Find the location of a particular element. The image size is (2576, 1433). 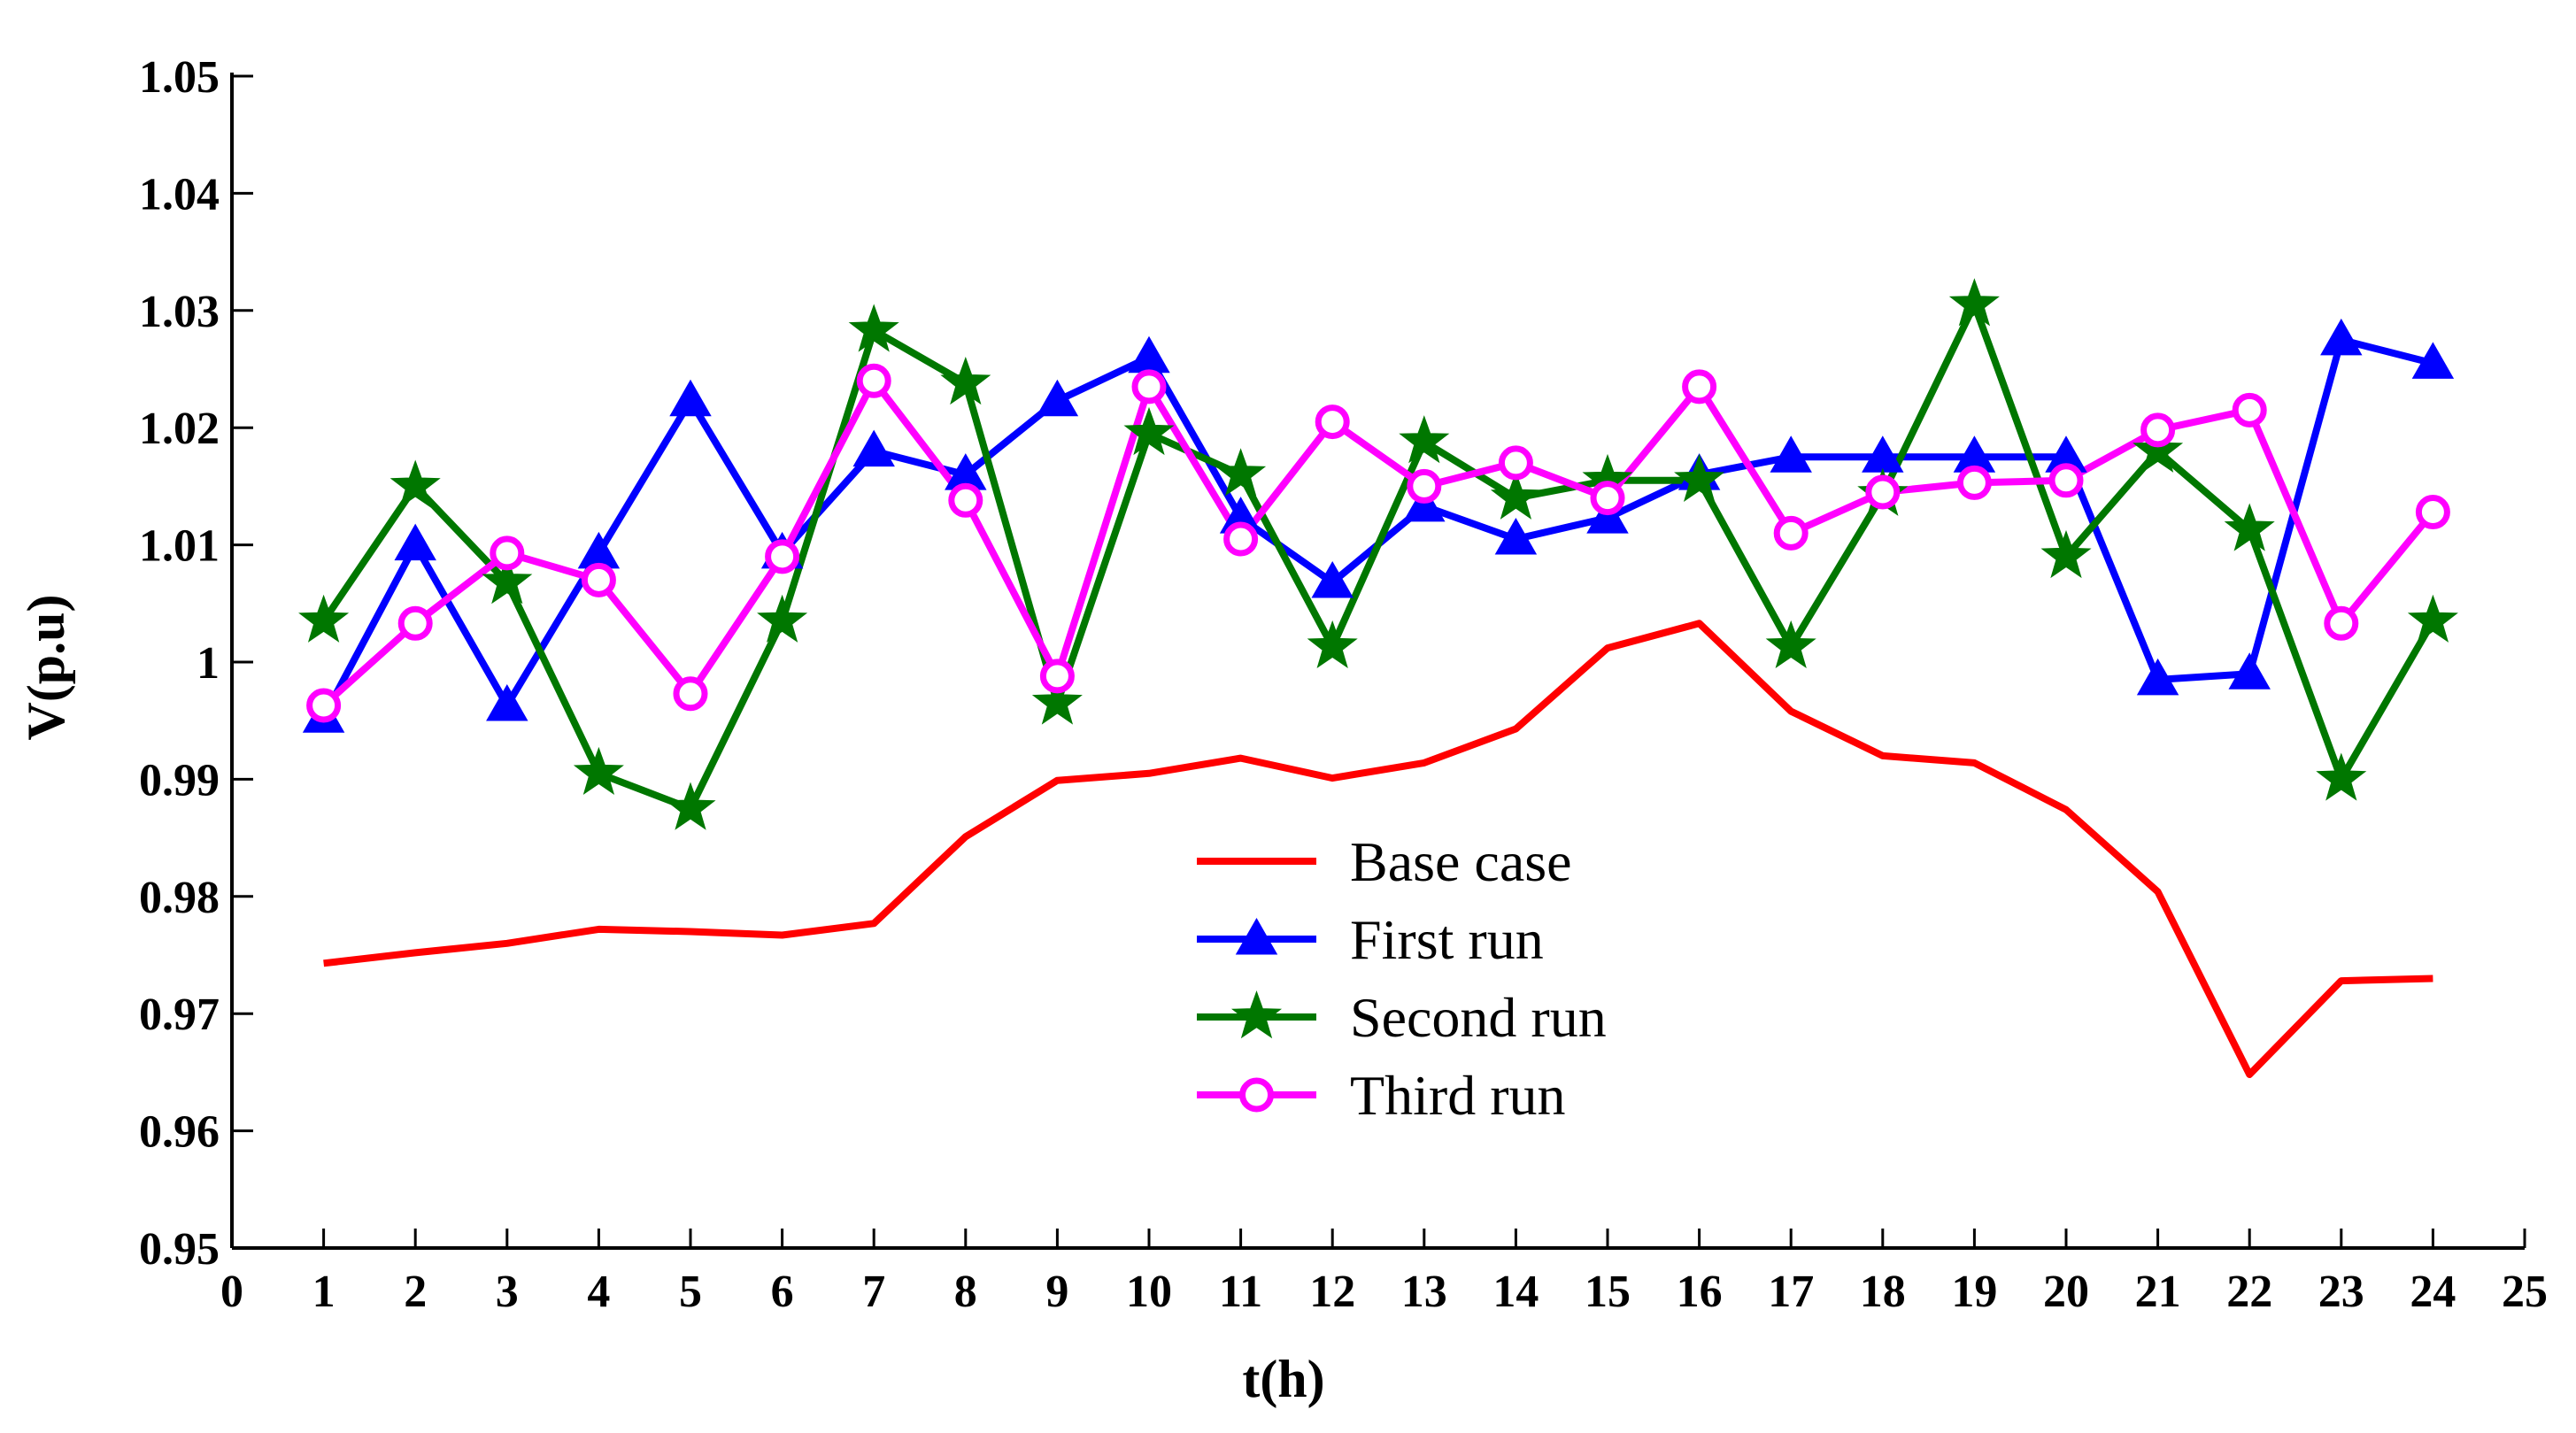

legend-label-first-run: First run is located at coordinates (1447, 939).